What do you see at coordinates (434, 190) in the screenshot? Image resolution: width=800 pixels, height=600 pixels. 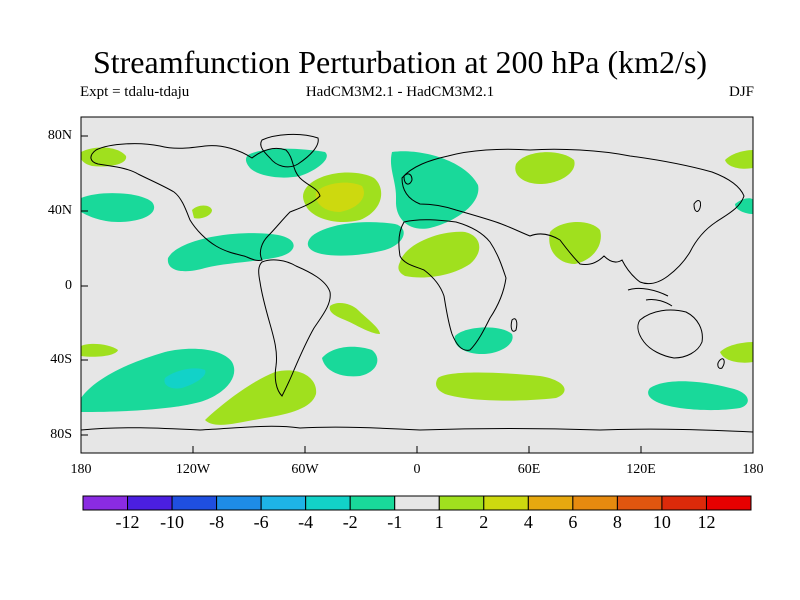 I see `contour-neg-n-atlantic-europe` at bounding box center [434, 190].